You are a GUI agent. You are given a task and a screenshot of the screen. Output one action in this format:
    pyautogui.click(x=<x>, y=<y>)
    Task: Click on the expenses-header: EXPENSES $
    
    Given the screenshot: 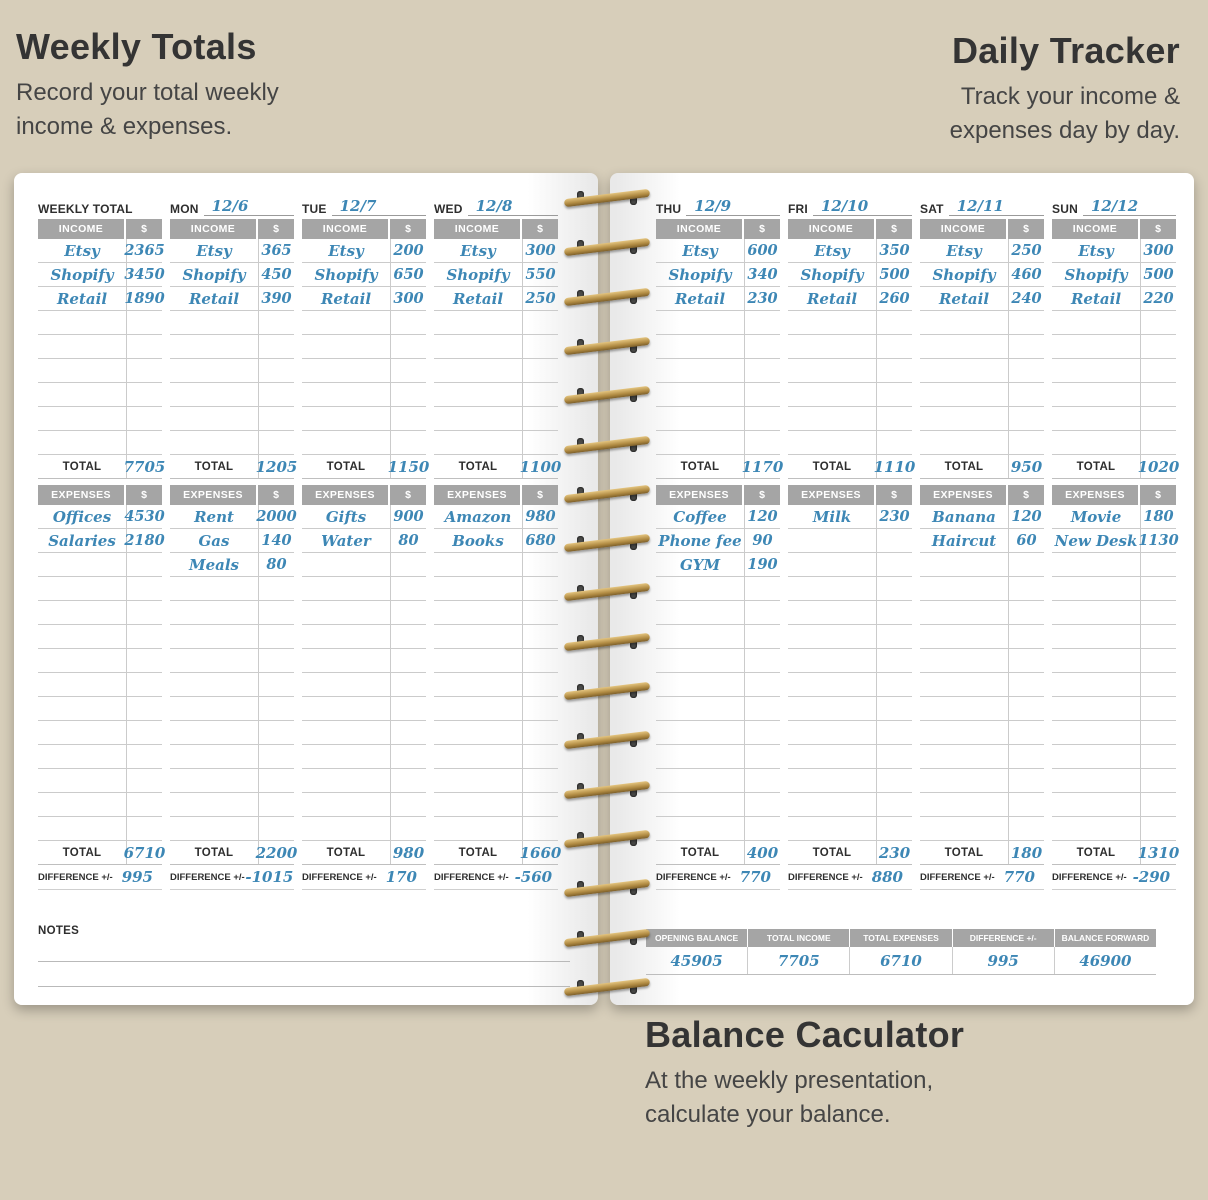 What is the action you would take?
    pyautogui.click(x=232, y=495)
    